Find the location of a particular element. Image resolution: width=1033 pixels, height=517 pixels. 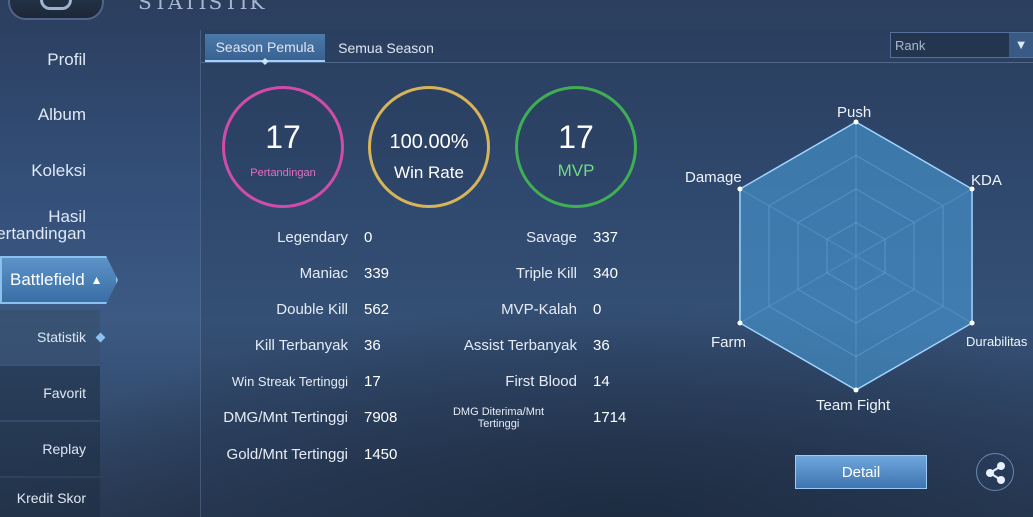

share-icon is located at coordinates (995, 473).